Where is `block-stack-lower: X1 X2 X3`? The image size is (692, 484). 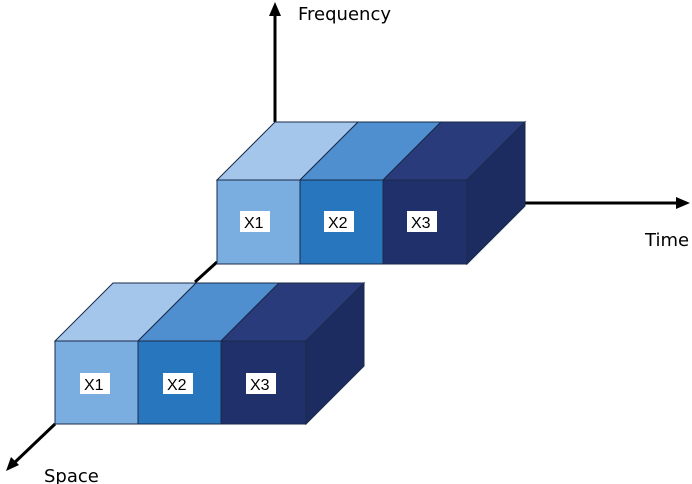 block-stack-lower: X1 X2 X3 is located at coordinates (209, 353).